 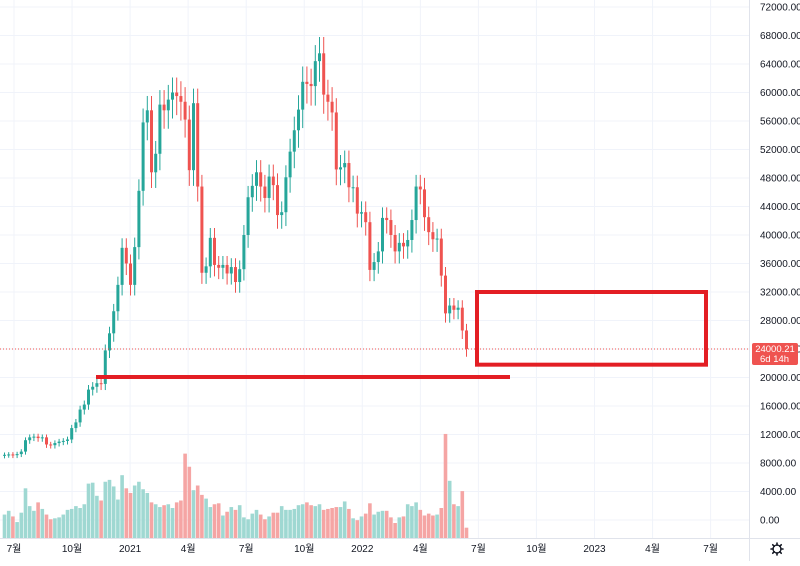 I want to click on y-tick-label: 44000.00, so click(x=780, y=207).